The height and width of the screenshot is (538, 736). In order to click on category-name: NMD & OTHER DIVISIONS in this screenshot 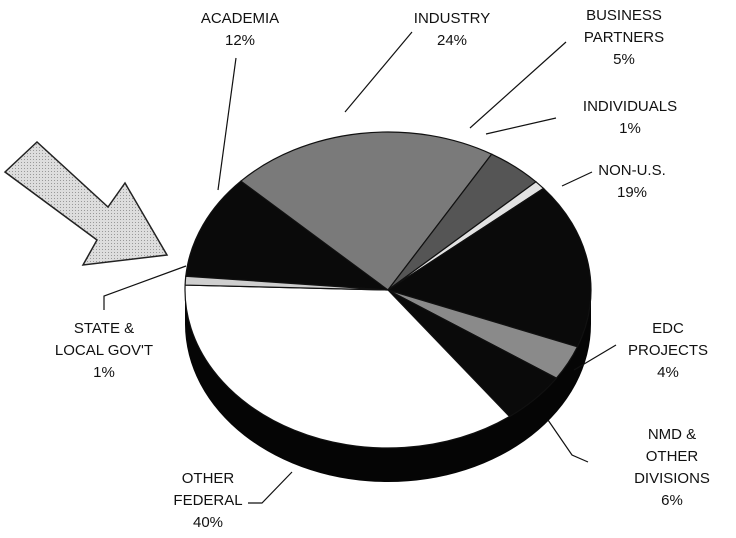, I will do `click(672, 456)`.